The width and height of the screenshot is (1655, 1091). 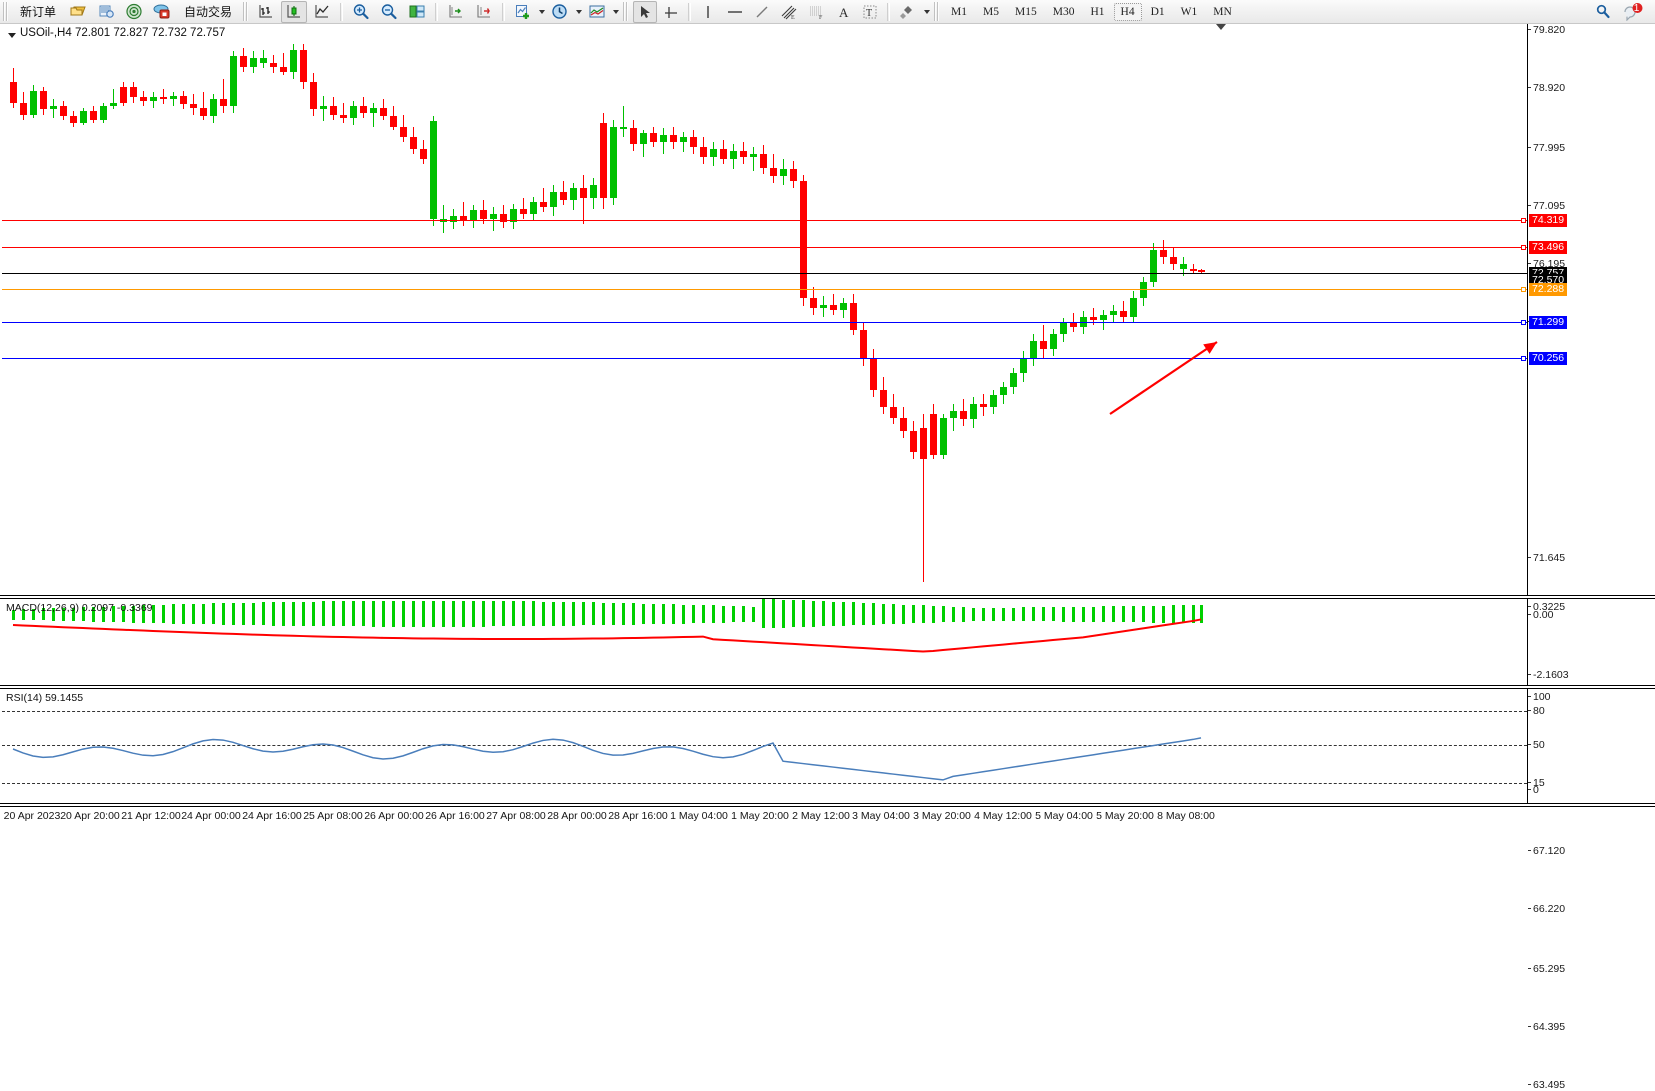 I want to click on period-dropdown-caret-icon, so click(x=579, y=11).